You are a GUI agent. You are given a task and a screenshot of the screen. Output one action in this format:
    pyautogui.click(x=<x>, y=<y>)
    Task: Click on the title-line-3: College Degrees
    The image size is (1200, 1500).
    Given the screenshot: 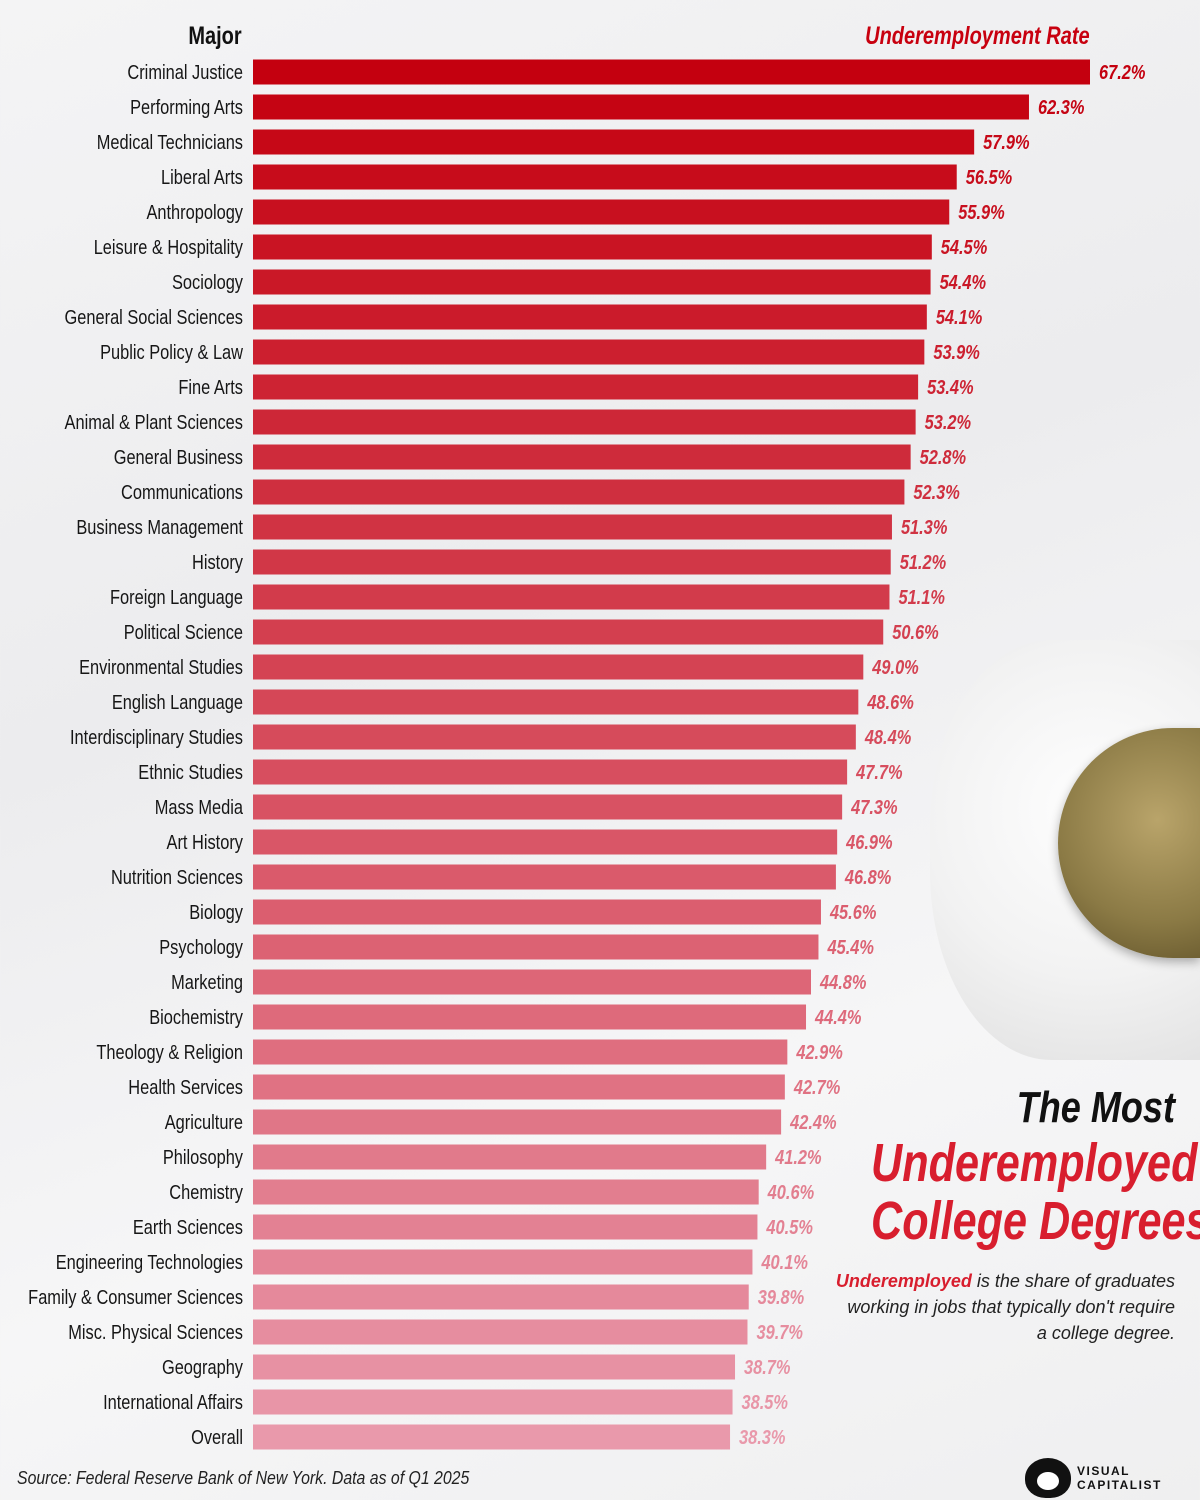 What is the action you would take?
    pyautogui.click(x=1035, y=1221)
    